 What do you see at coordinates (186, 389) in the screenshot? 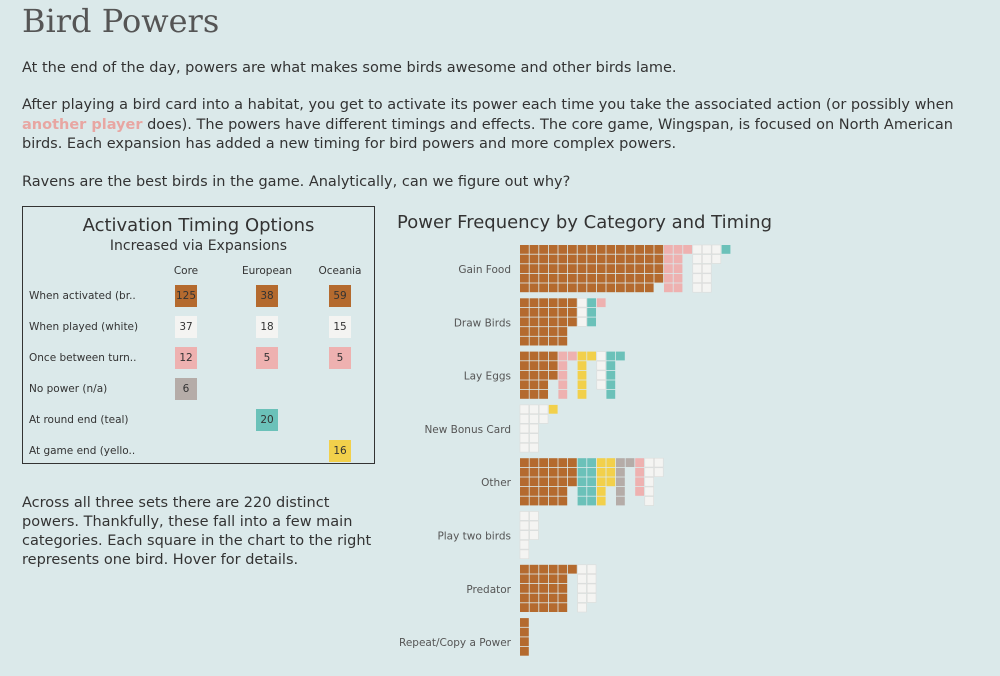
I see `timing-count-cell: 6` at bounding box center [186, 389].